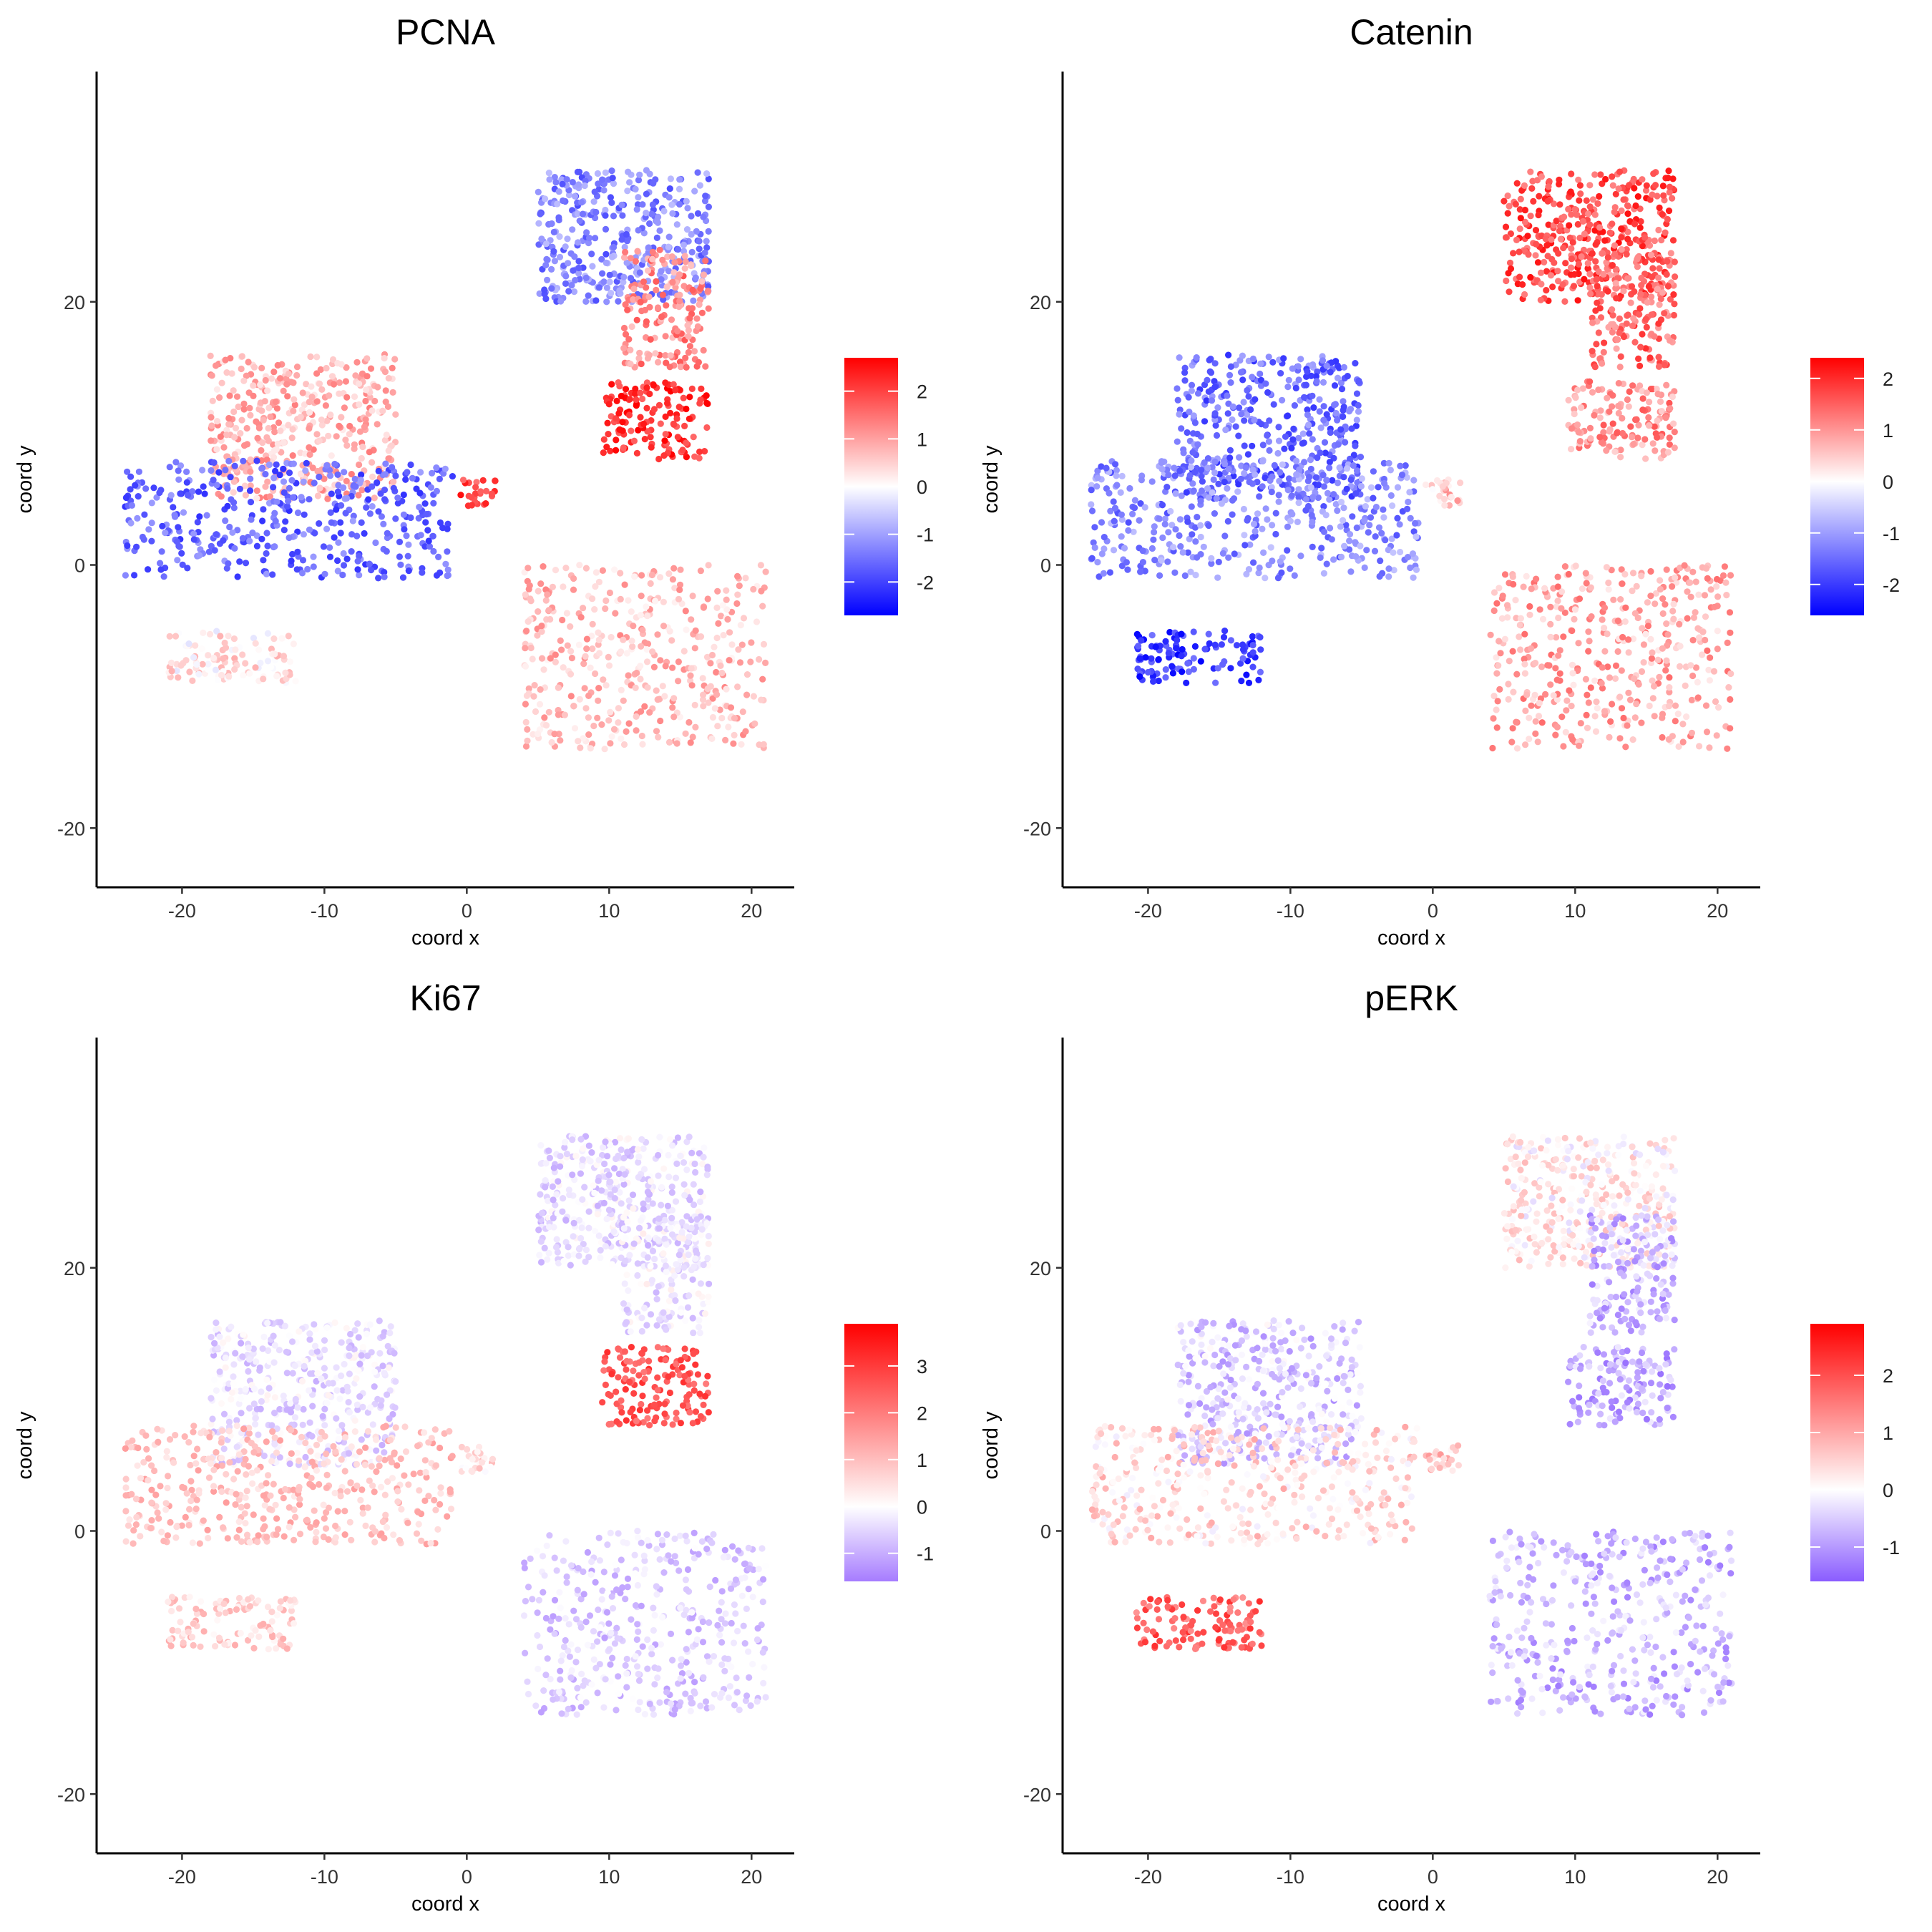  What do you see at coordinates (1717, 911) in the screenshot?
I see `x-tick-label: 20` at bounding box center [1717, 911].